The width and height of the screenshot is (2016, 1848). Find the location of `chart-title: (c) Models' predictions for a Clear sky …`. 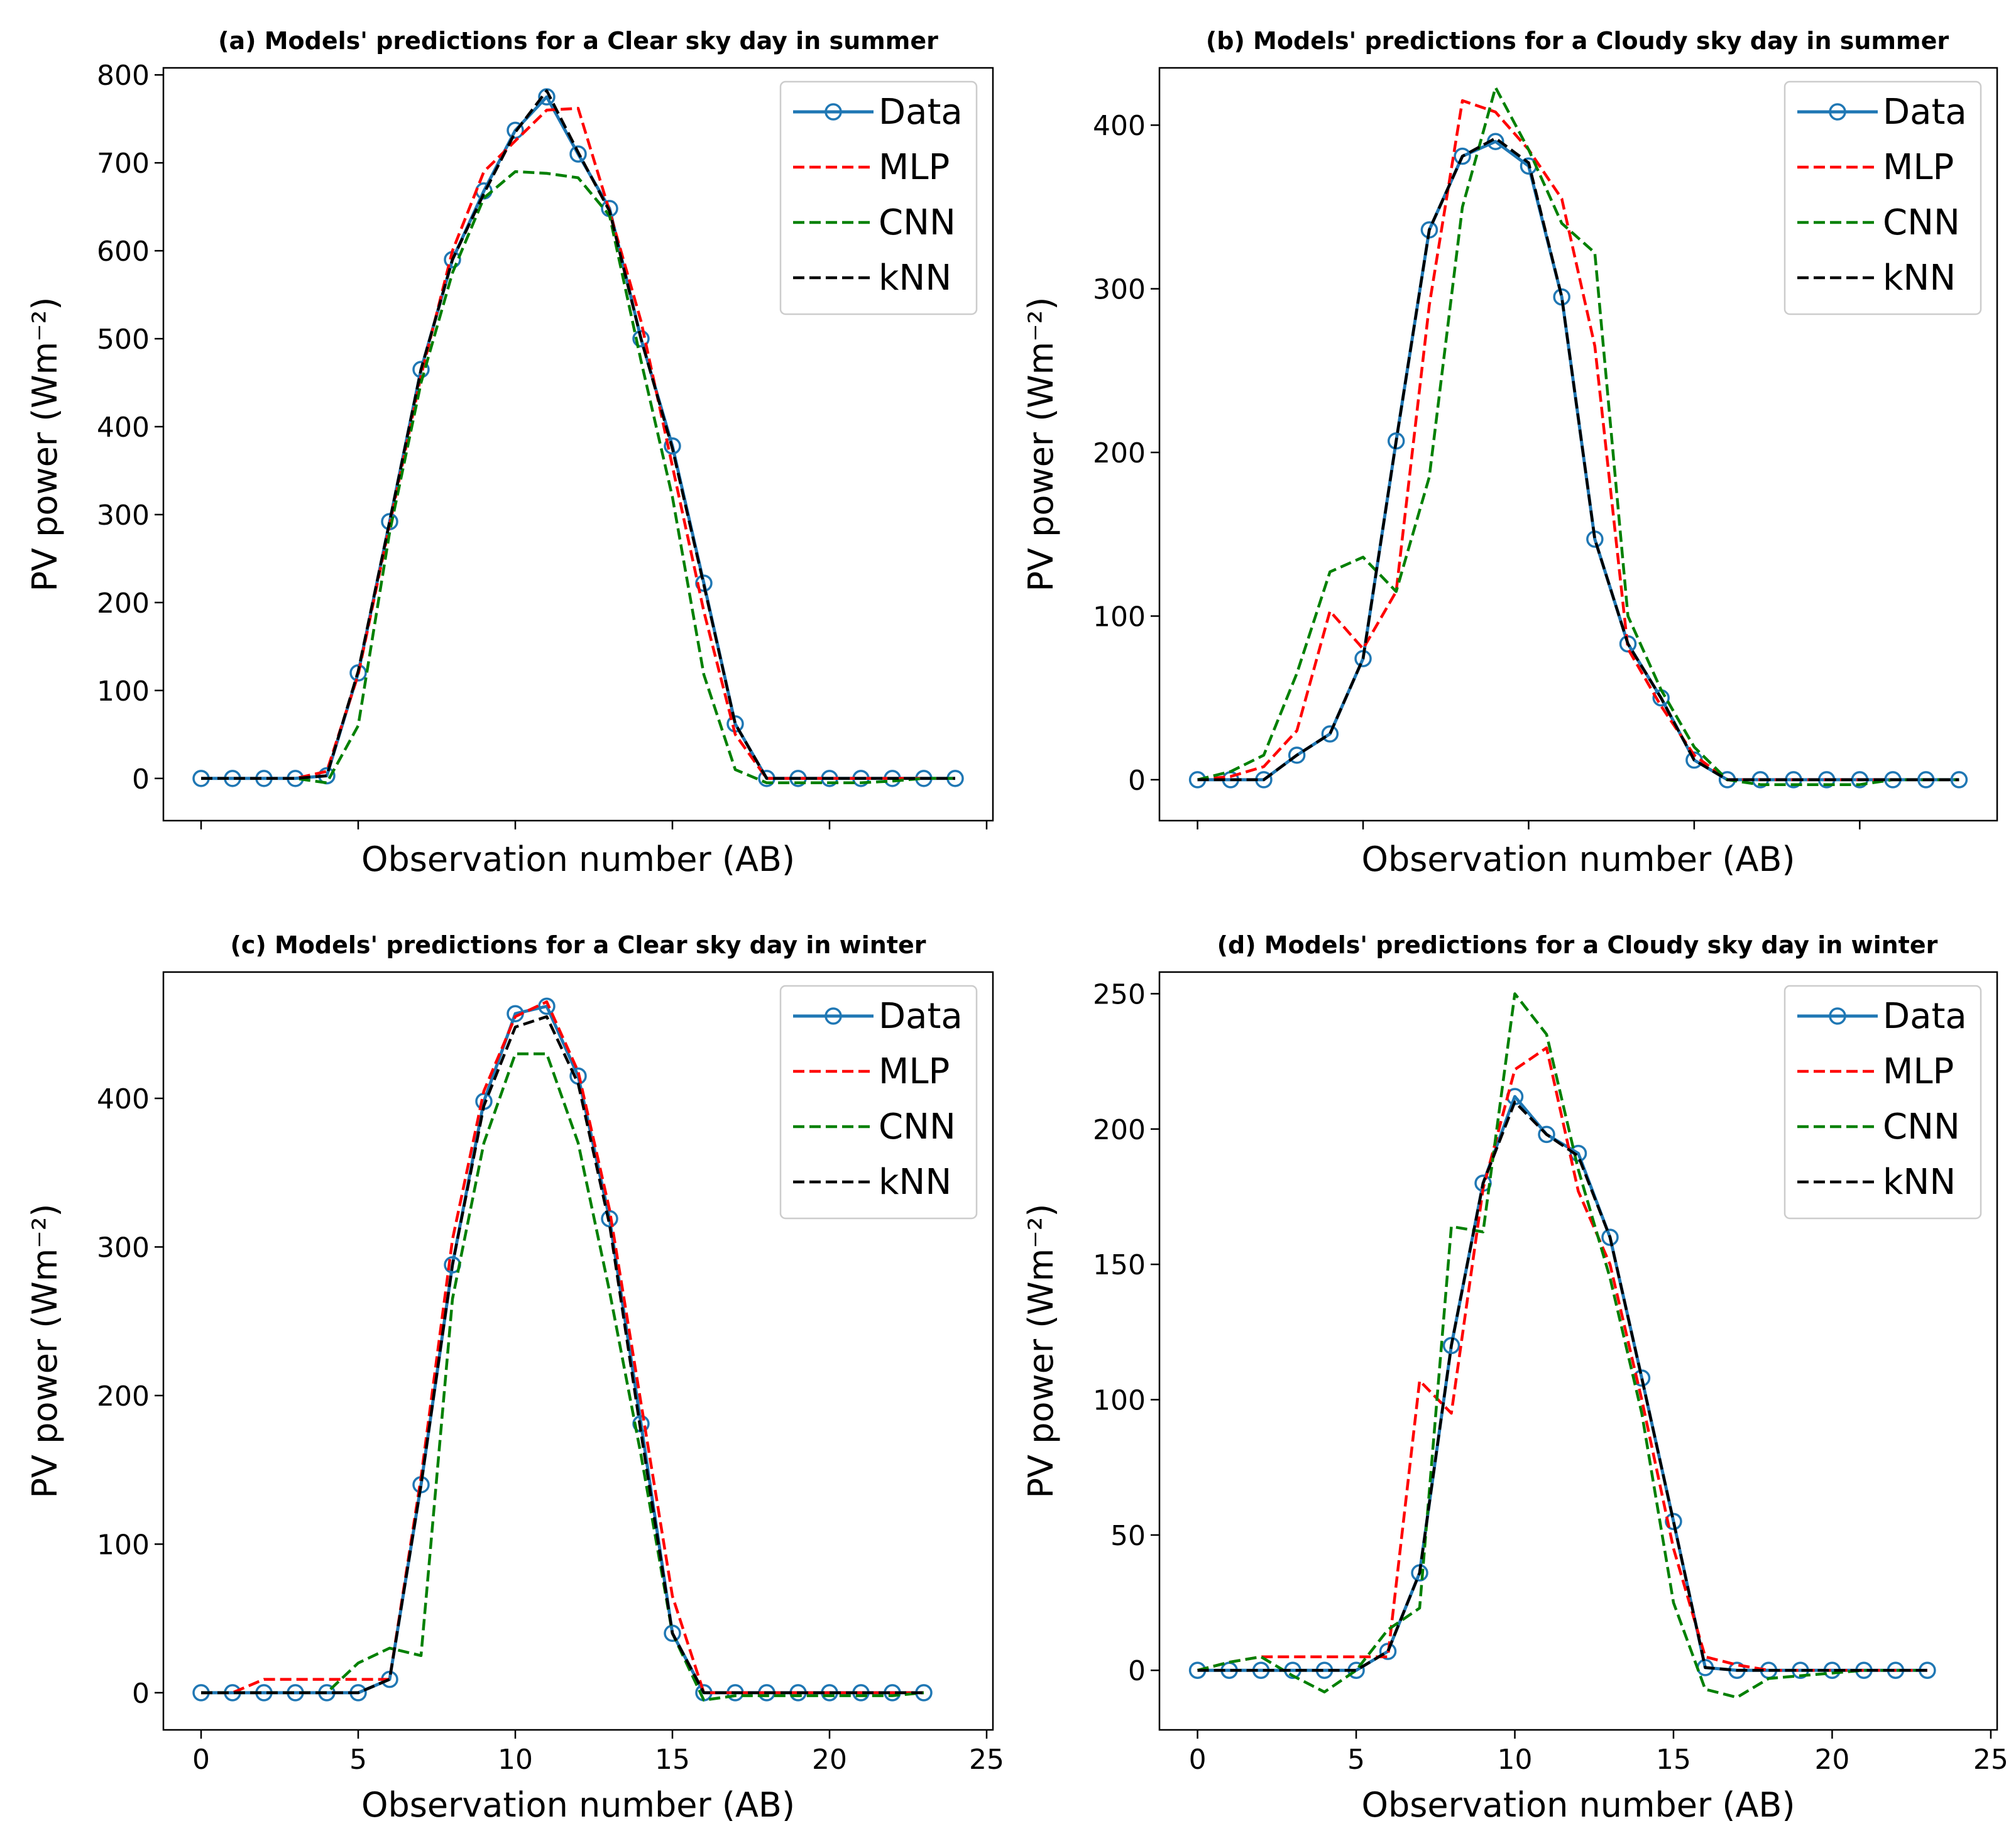

chart-title: (c) Models' predictions for a Clear sky … is located at coordinates (578, 945).